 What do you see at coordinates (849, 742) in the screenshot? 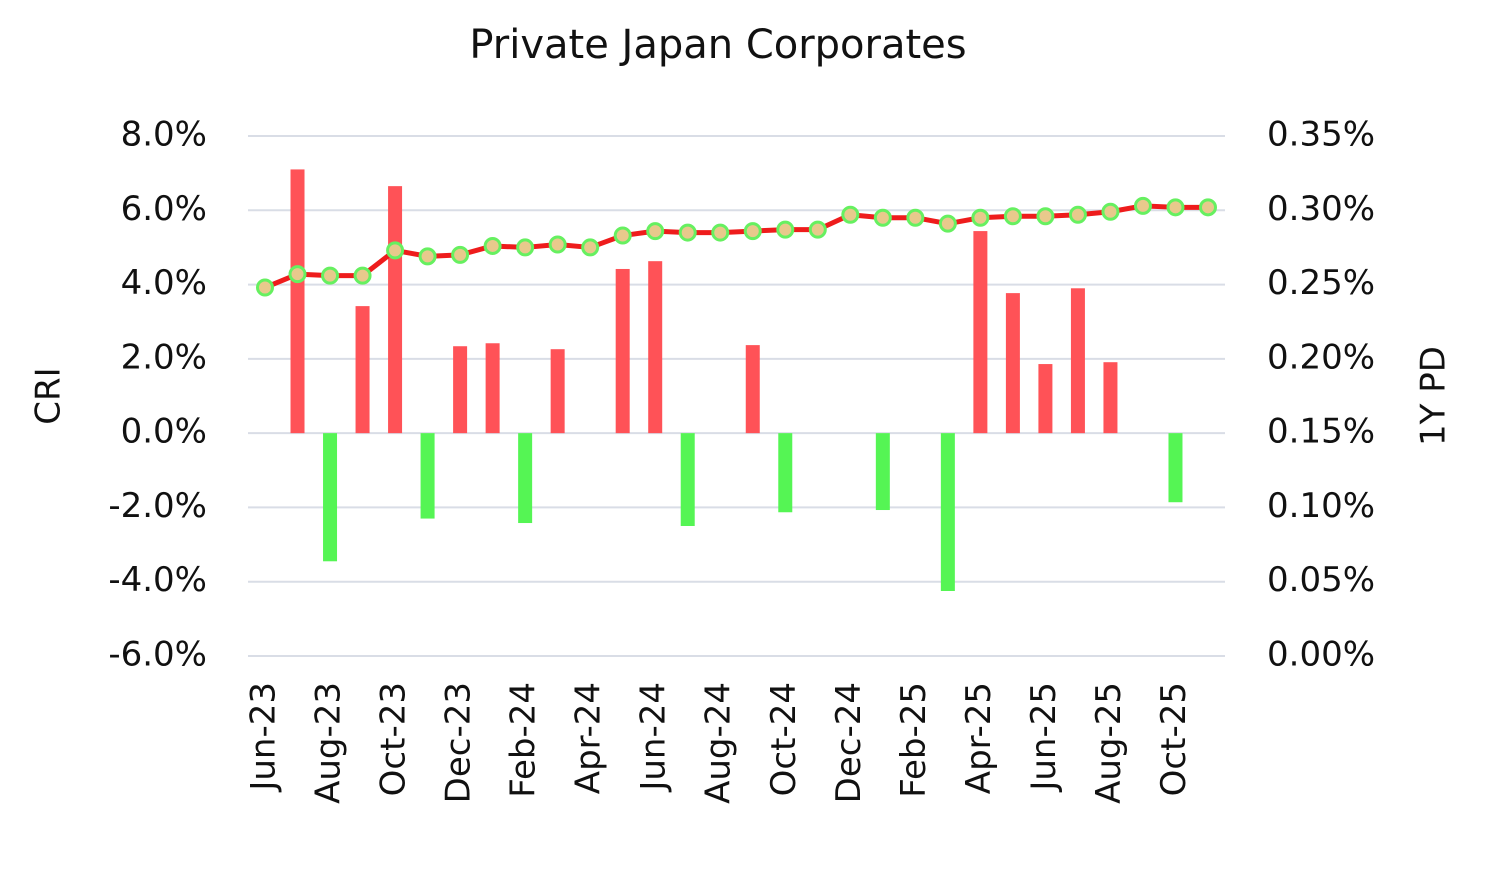
I see `x-tick-label: Dec-24` at bounding box center [849, 742].